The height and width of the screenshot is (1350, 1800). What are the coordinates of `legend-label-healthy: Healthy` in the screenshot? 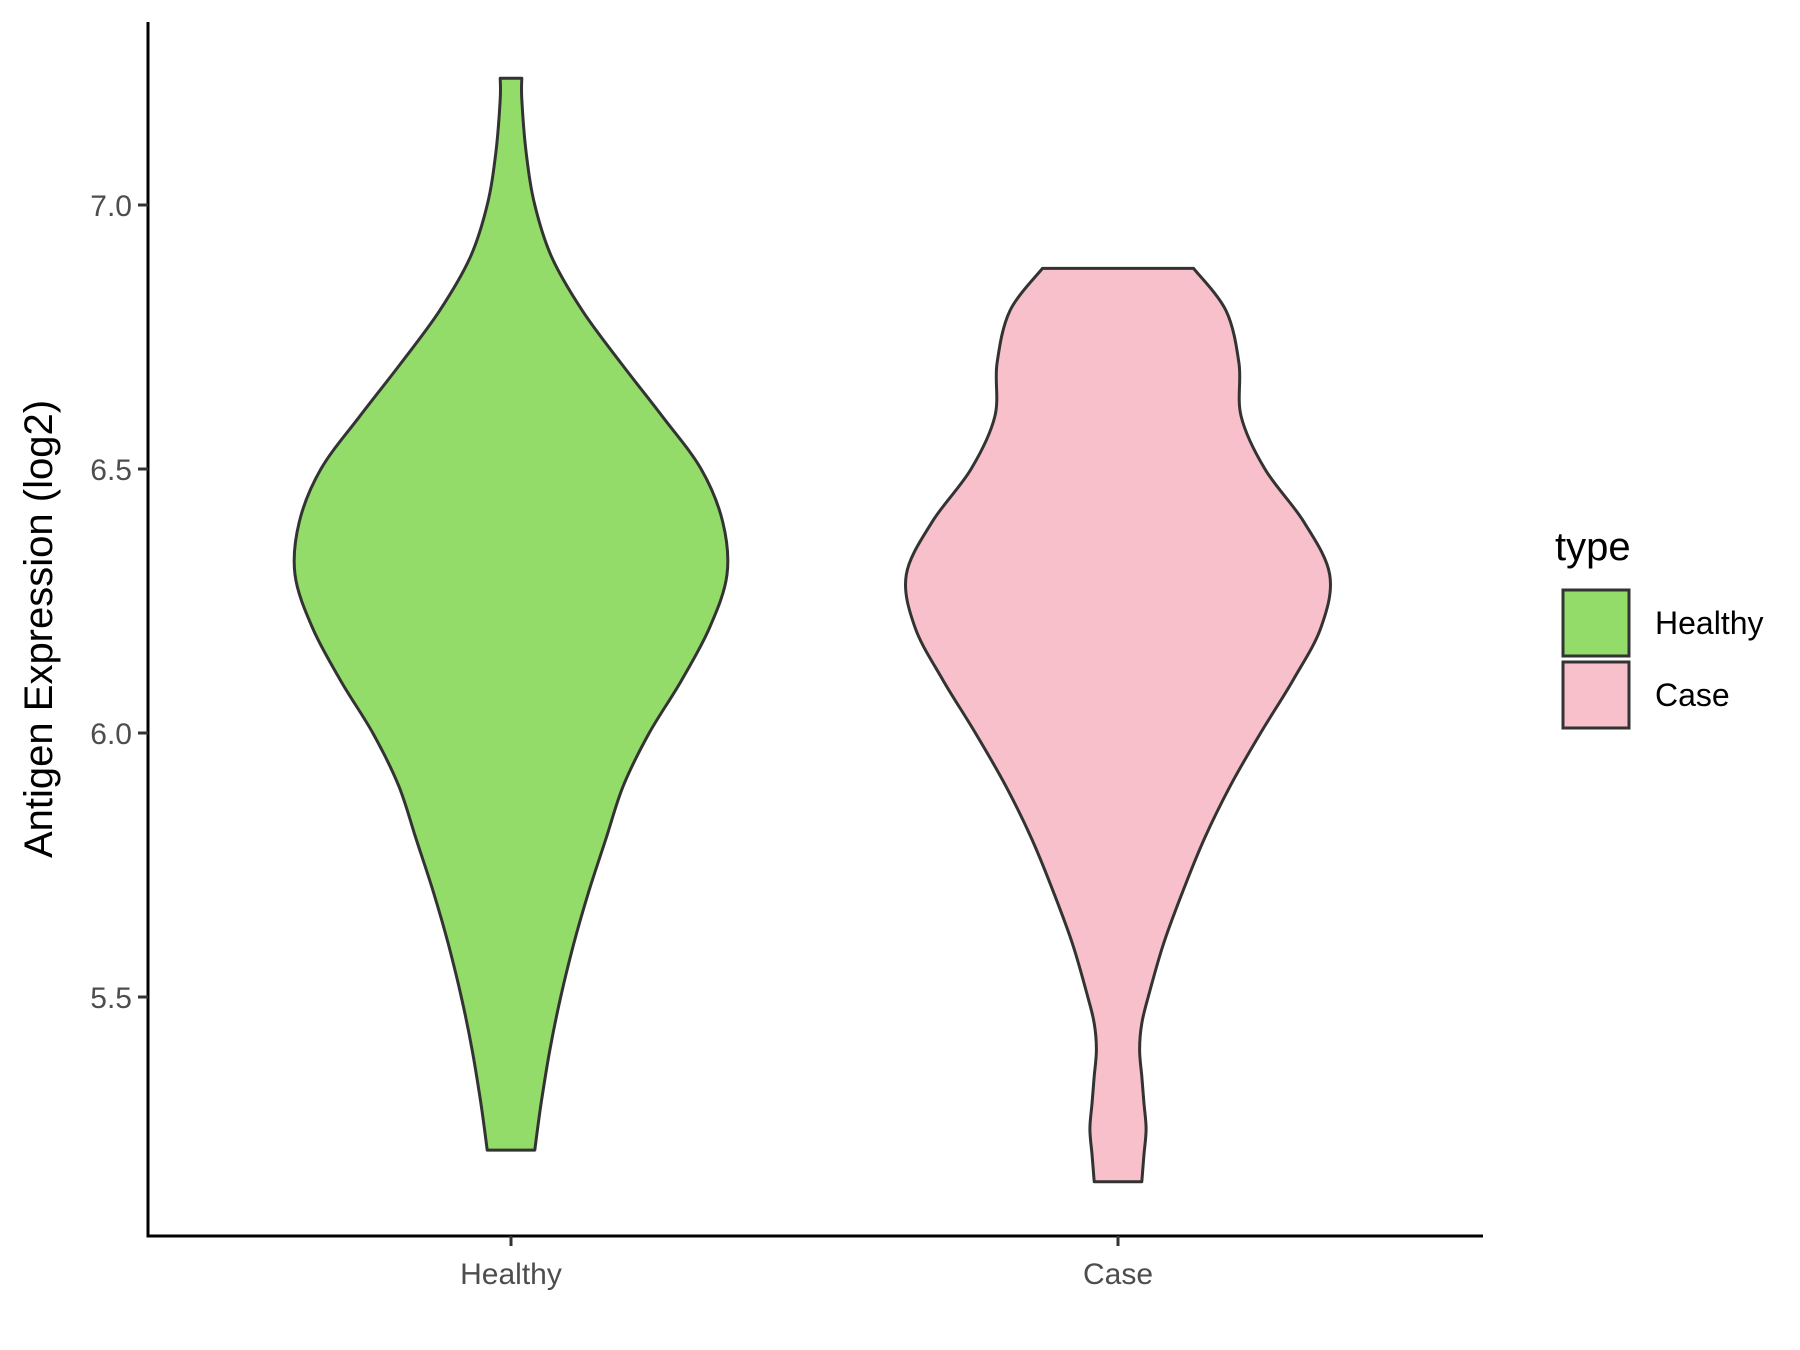 It's located at (1709, 623).